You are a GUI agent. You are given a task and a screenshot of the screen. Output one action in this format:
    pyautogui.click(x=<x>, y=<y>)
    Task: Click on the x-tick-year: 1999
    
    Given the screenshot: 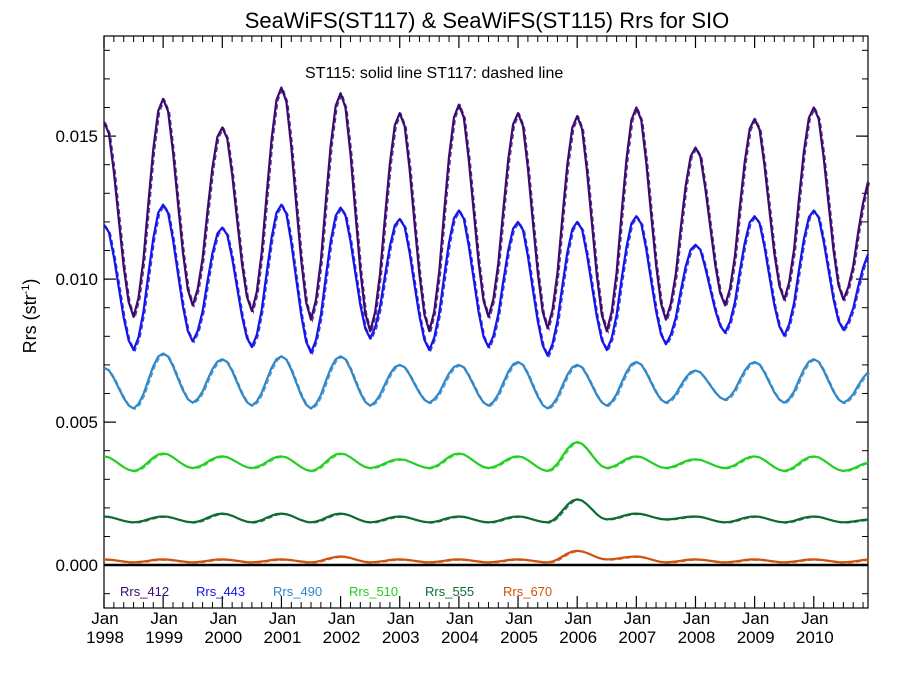 What is the action you would take?
    pyautogui.click(x=164, y=637)
    